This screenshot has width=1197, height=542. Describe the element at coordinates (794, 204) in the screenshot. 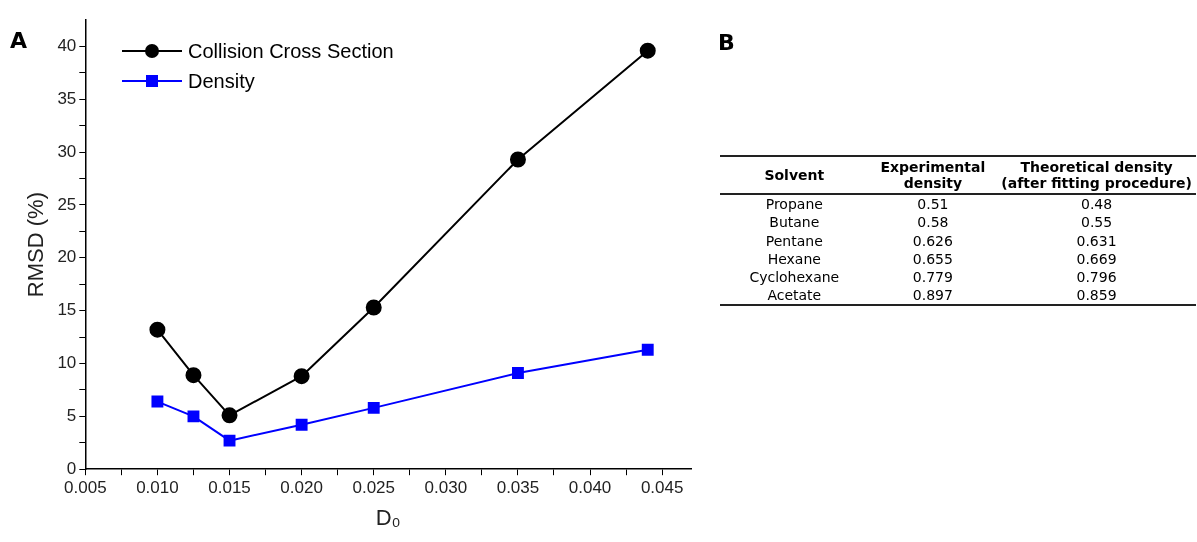

I see `category-label: Propane` at that location.